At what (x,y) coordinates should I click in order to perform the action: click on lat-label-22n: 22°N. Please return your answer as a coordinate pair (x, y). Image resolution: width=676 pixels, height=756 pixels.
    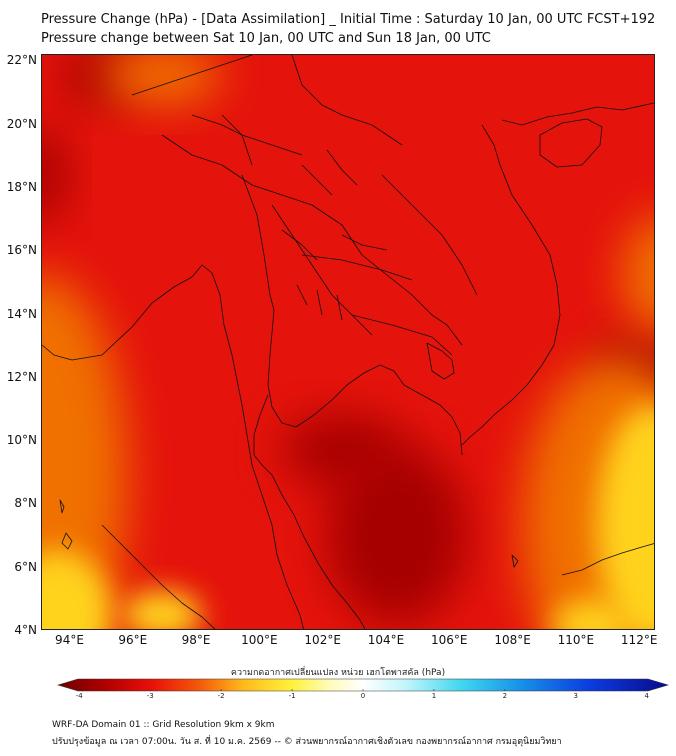
    Looking at the image, I should click on (21, 60).